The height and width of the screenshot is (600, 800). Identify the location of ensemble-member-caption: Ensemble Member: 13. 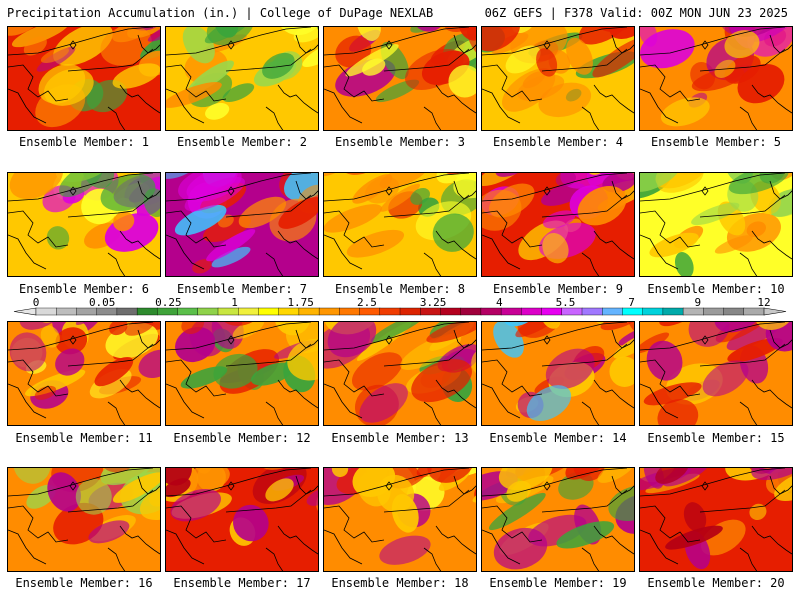
(400, 438).